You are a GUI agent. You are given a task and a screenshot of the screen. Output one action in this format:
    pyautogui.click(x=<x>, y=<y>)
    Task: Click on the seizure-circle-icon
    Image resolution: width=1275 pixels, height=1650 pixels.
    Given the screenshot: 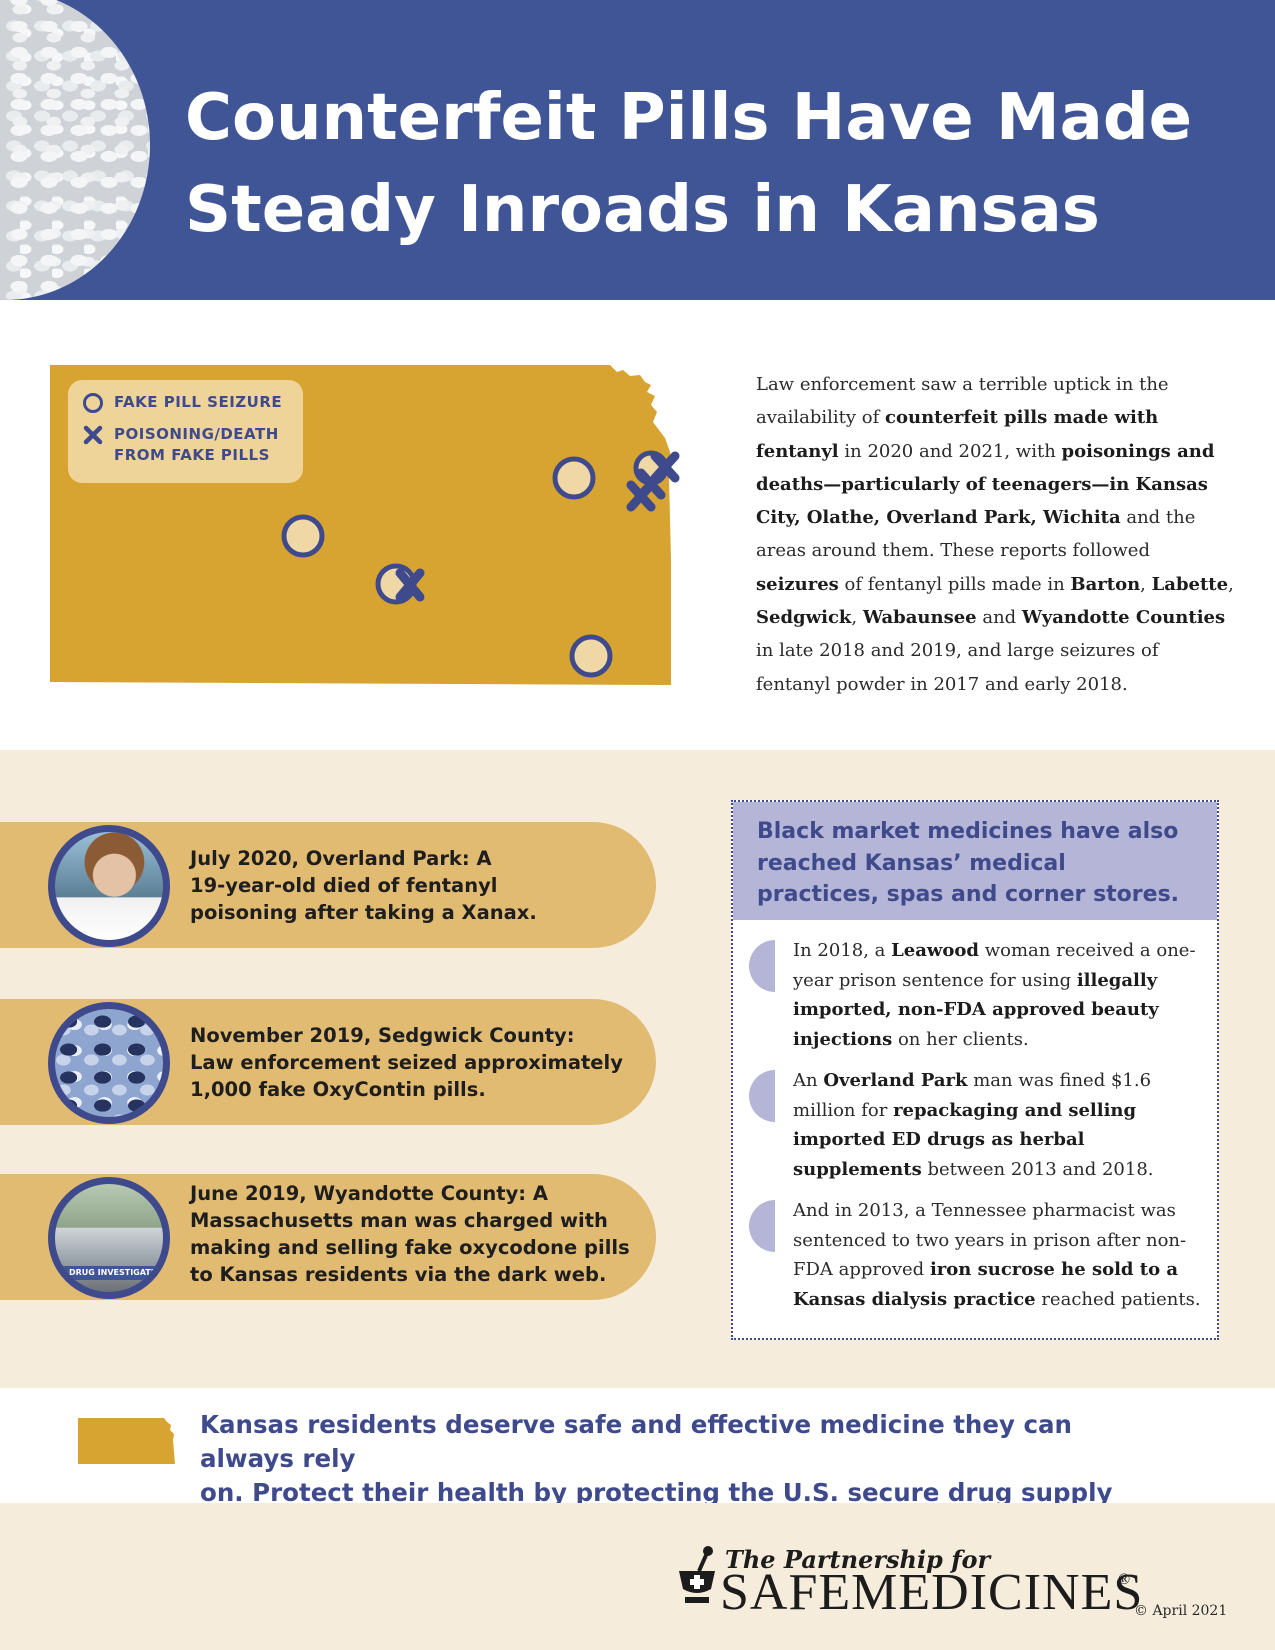 What is the action you would take?
    pyautogui.click(x=98, y=403)
    